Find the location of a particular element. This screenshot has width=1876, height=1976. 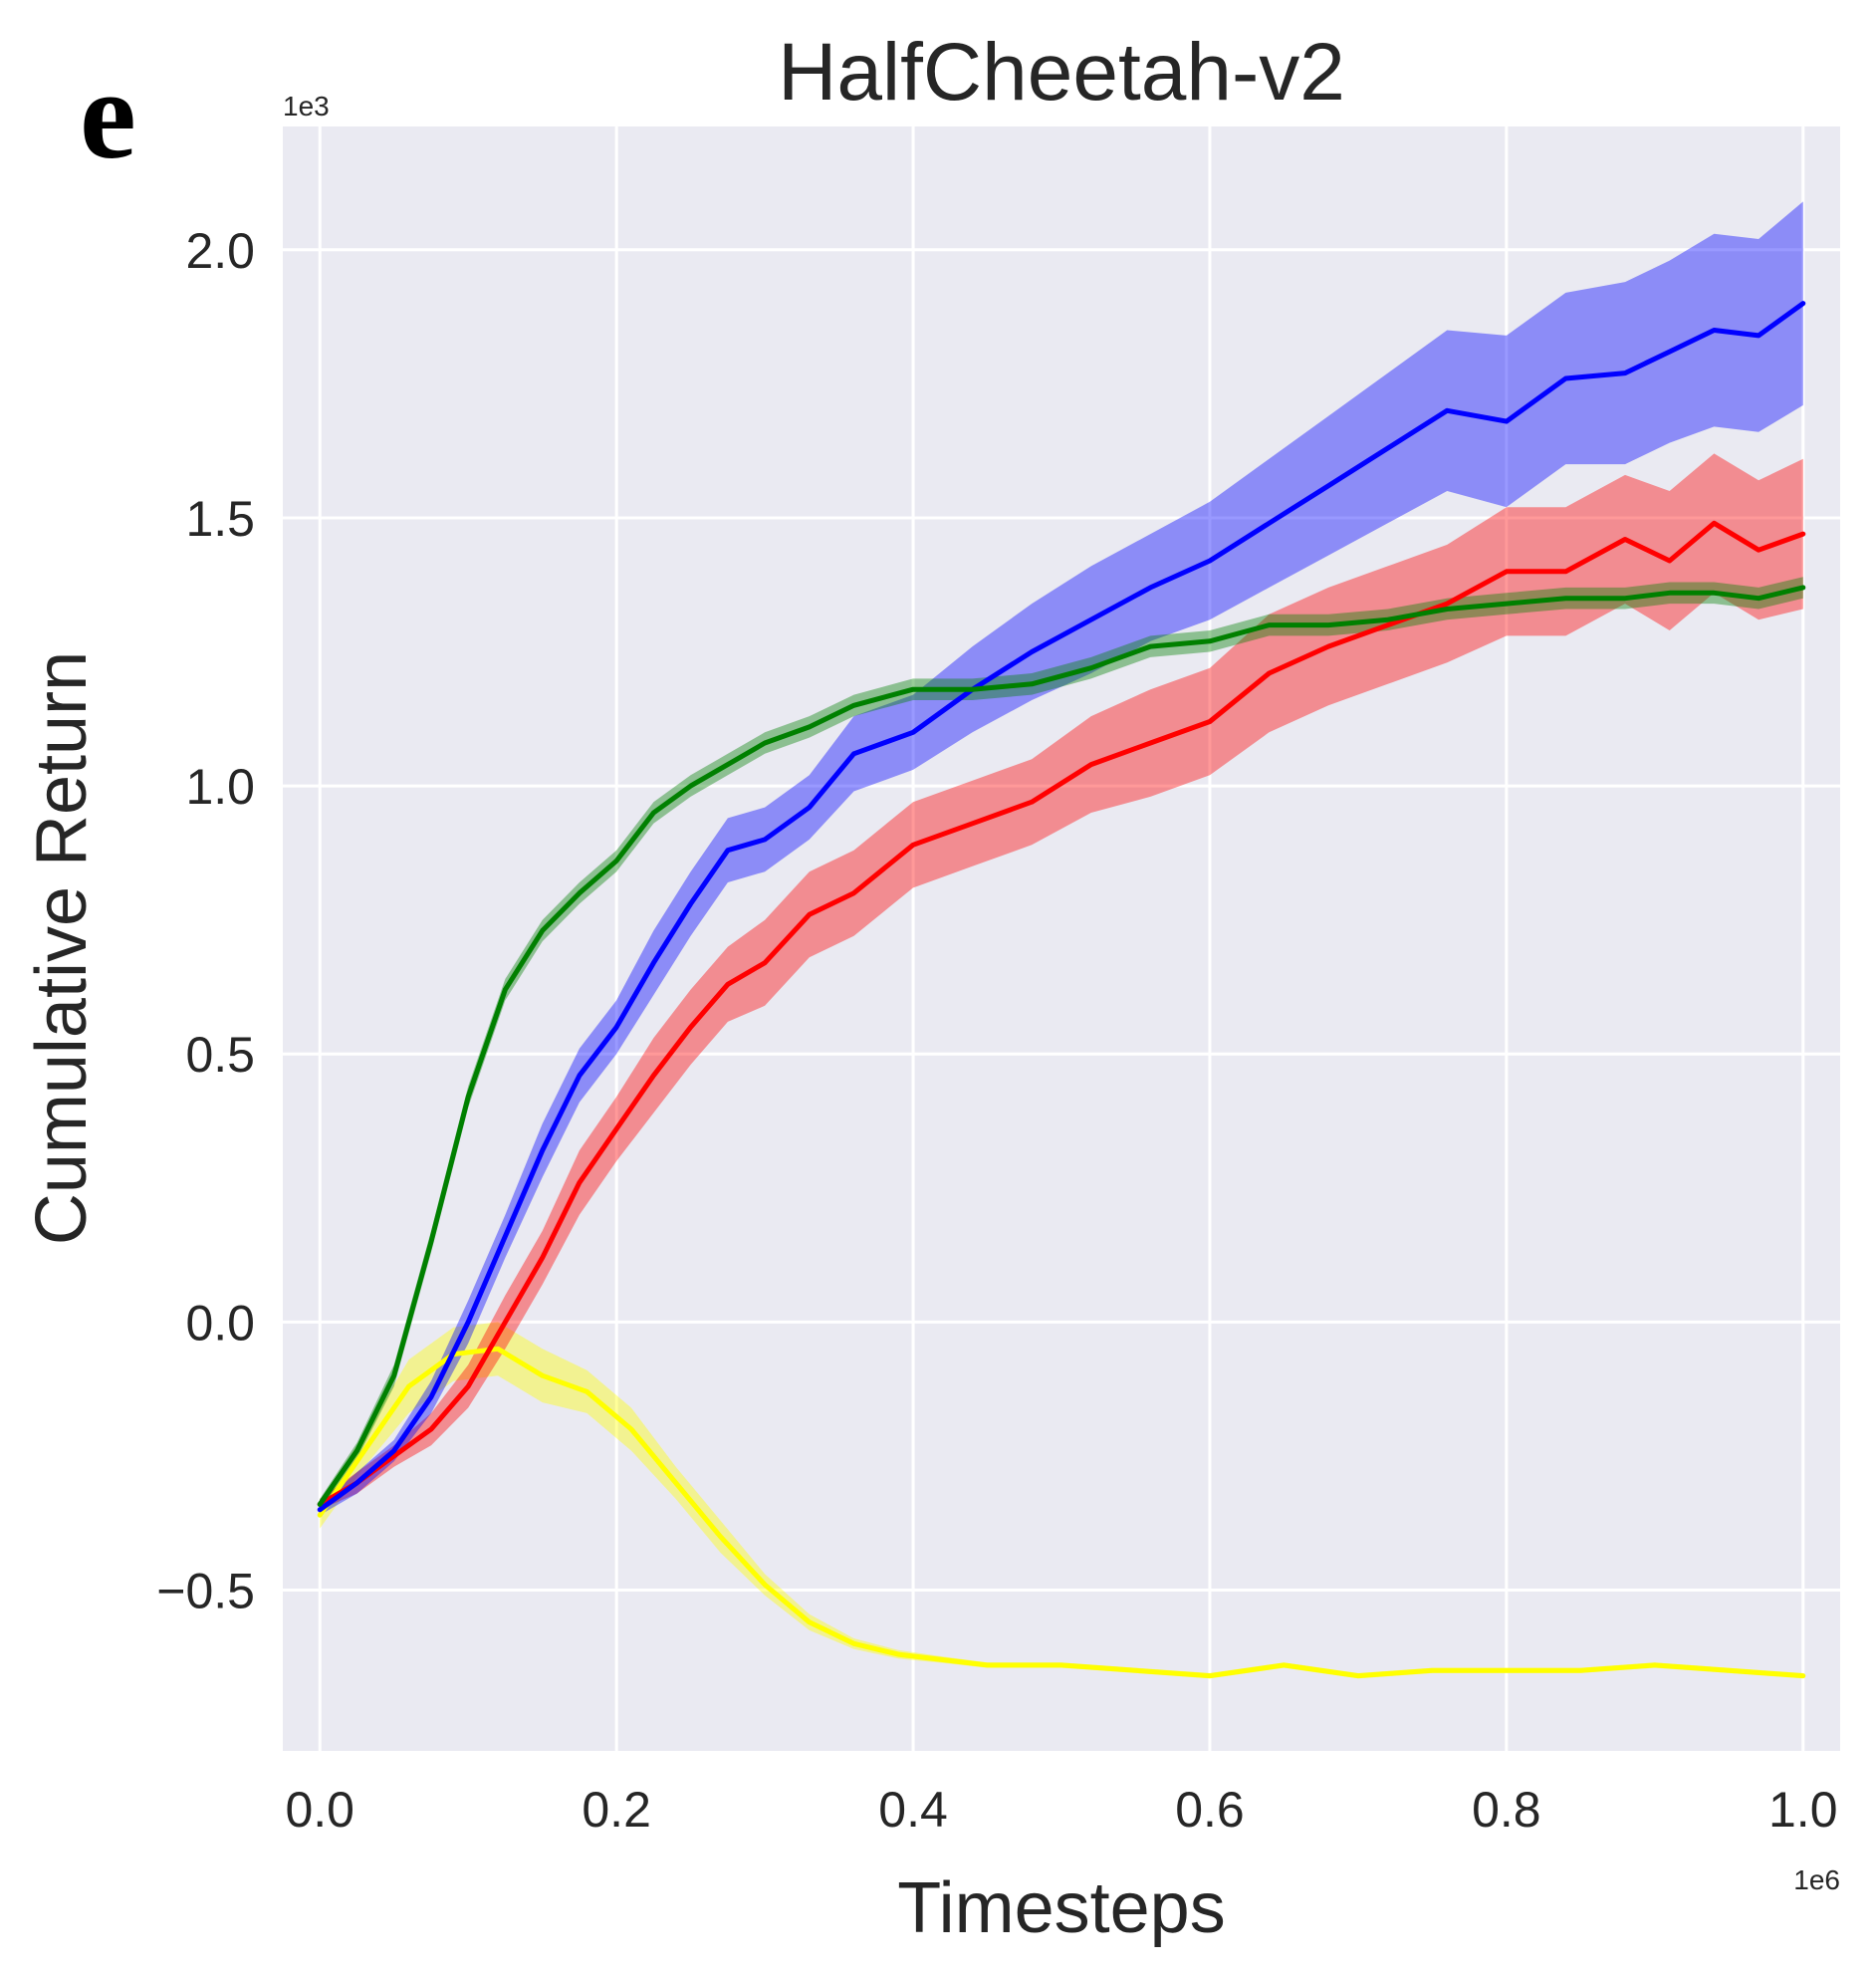

y-tick-label: 0.5 is located at coordinates (220, 1055).